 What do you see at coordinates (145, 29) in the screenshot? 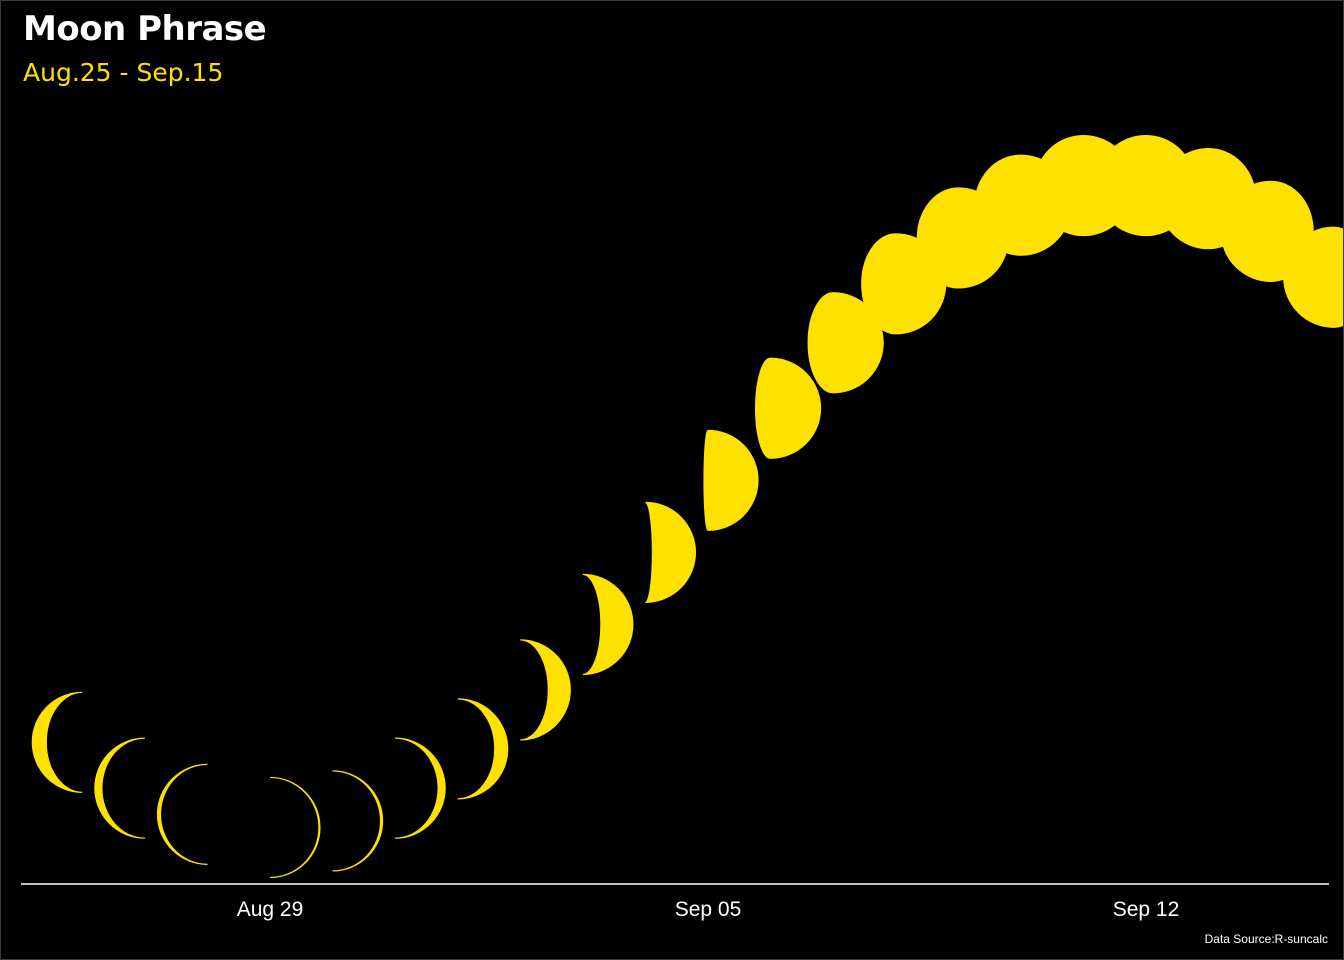
I see `chart-title: Moon Phrase` at bounding box center [145, 29].